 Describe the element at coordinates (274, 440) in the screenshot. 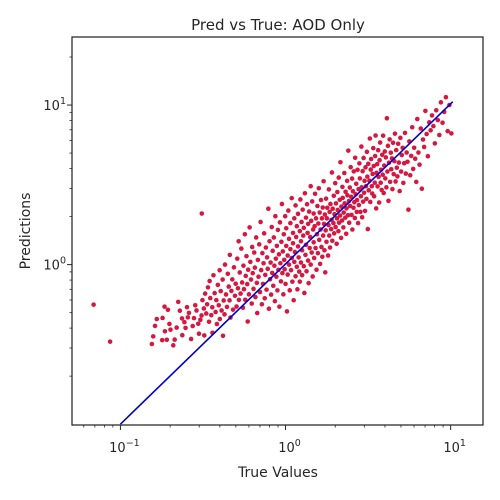

I see `x-axis-ticks: 10−1 100 101` at that location.